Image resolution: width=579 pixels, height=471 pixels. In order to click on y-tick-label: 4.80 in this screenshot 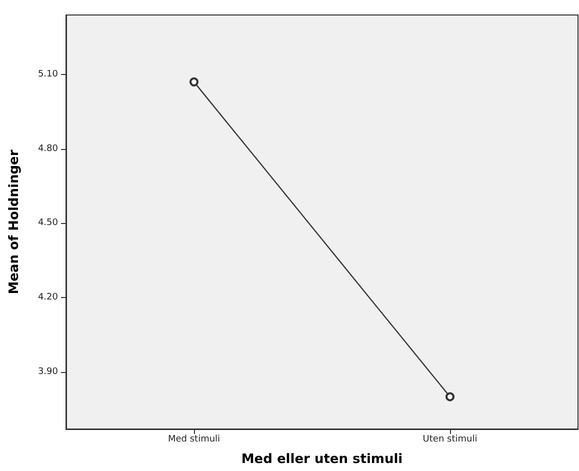, I will do `click(48, 149)`.